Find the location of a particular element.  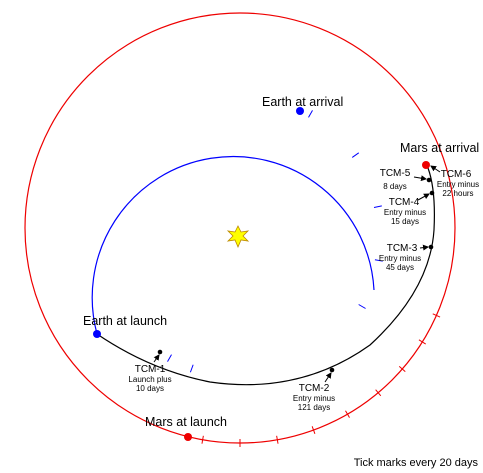

tcm-3: TCM-3 Entry minus 45 days is located at coordinates (406, 257).